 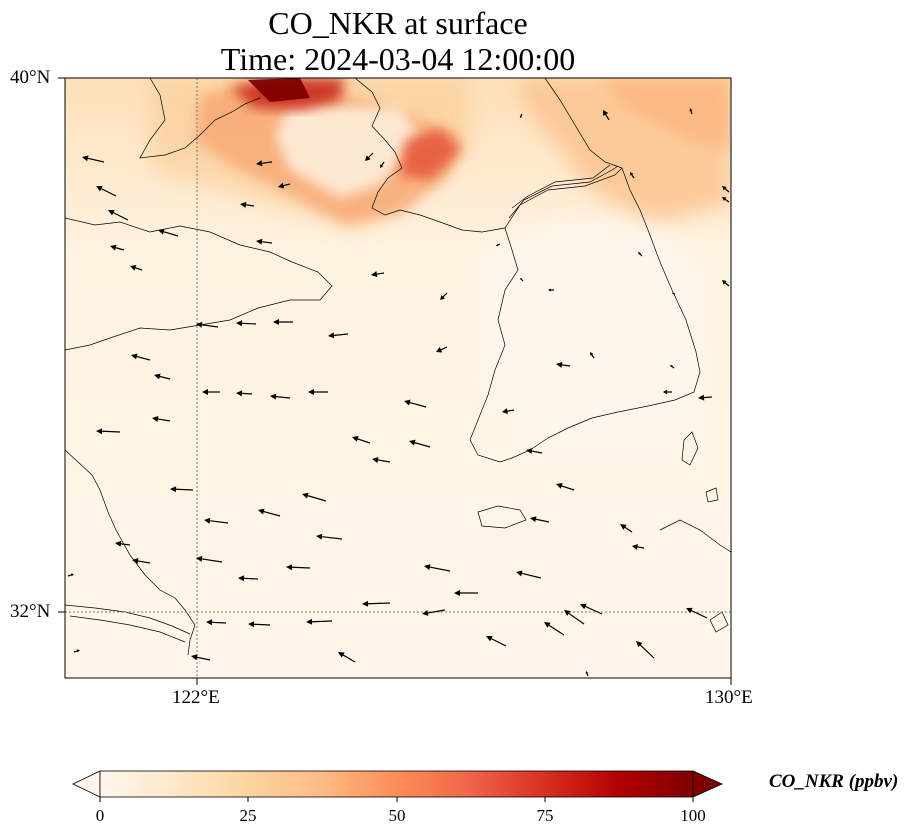 I want to click on colorbar, so click(x=397, y=786).